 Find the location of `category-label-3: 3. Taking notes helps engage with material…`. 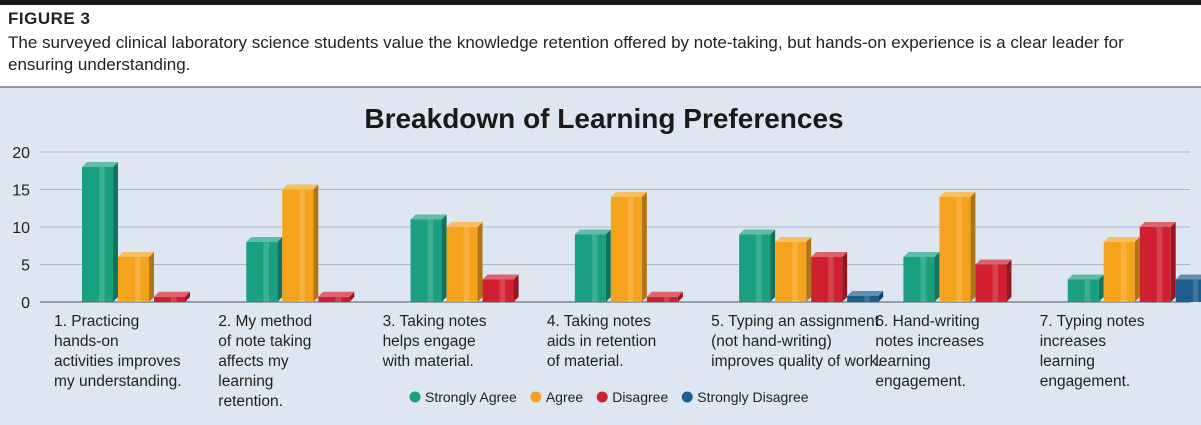

category-label-3: 3. Taking notes helps engage with material… is located at coordinates (434, 341).